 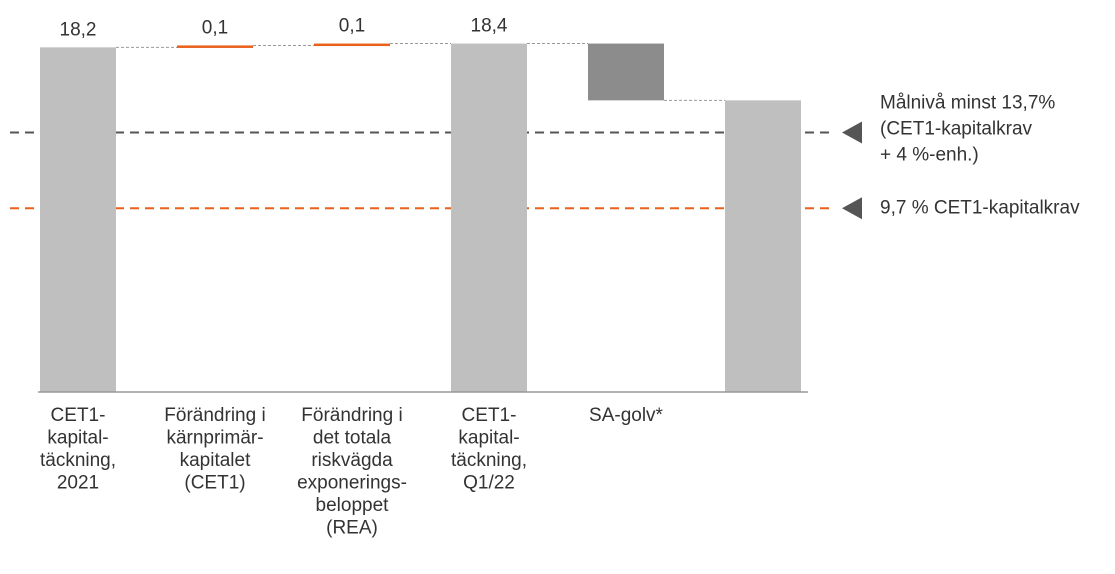 What do you see at coordinates (214, 483) in the screenshot?
I see `x-tick-label: (CET1)` at bounding box center [214, 483].